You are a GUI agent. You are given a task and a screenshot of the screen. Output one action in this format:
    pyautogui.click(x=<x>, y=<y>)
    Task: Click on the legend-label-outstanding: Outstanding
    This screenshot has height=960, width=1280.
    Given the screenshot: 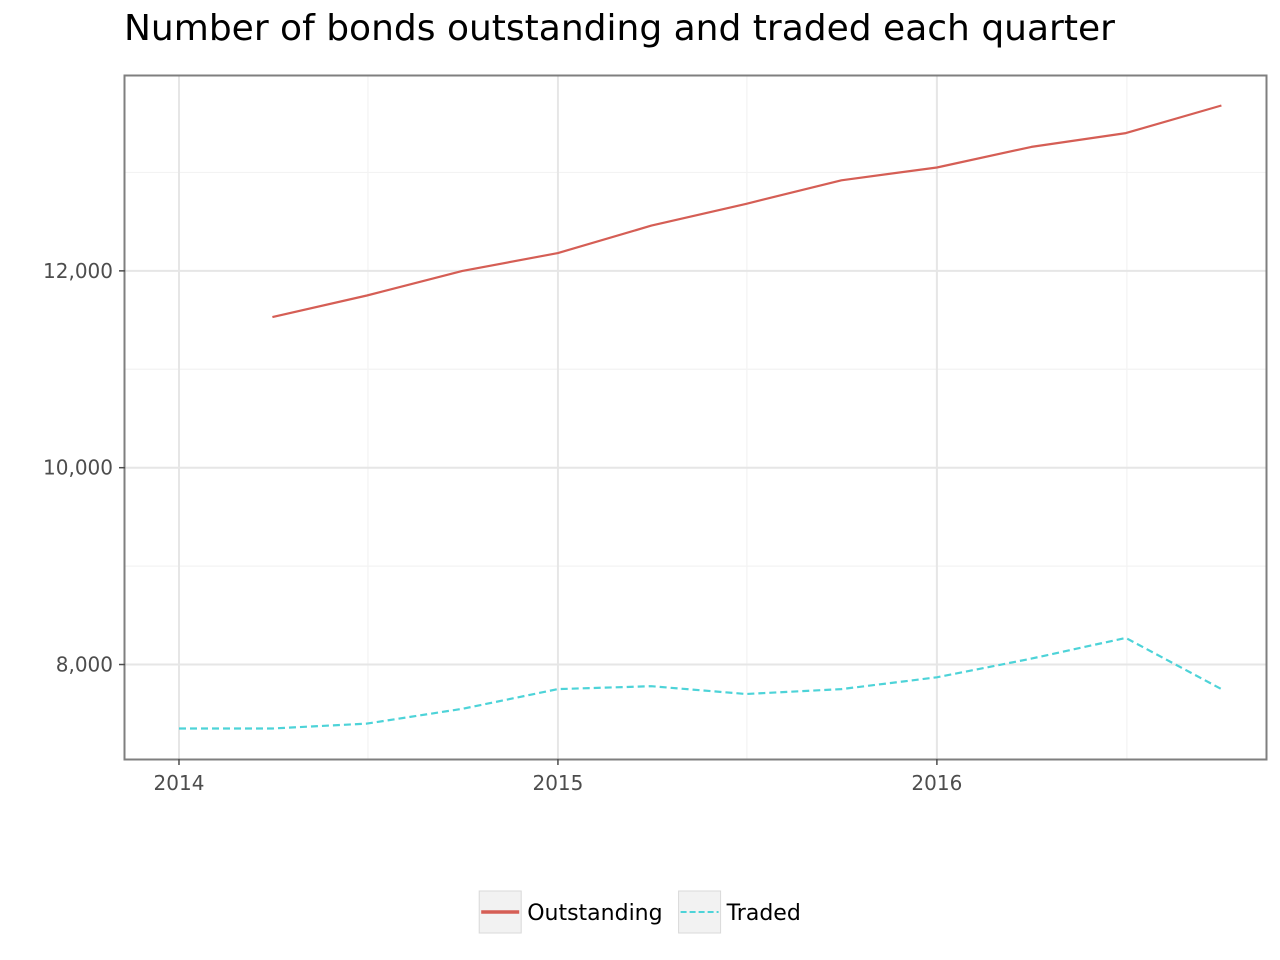 What is the action you would take?
    pyautogui.click(x=594, y=913)
    